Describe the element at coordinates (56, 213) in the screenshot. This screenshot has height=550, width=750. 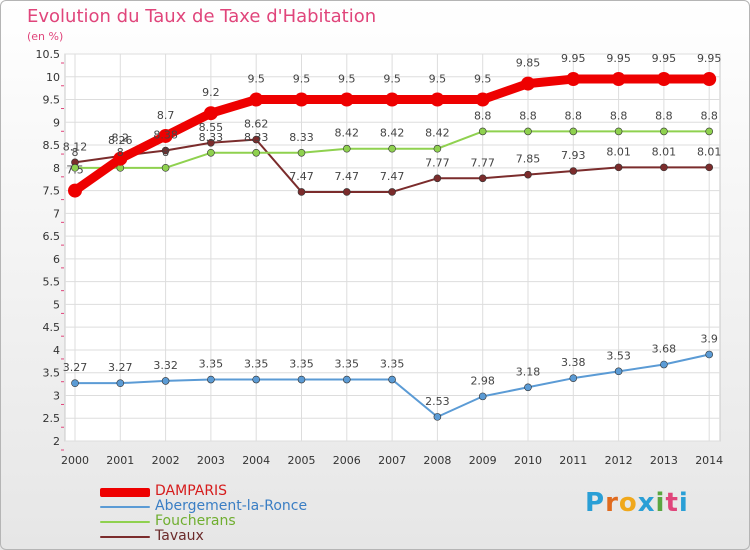
I see `y-tick-label: 7` at that location.